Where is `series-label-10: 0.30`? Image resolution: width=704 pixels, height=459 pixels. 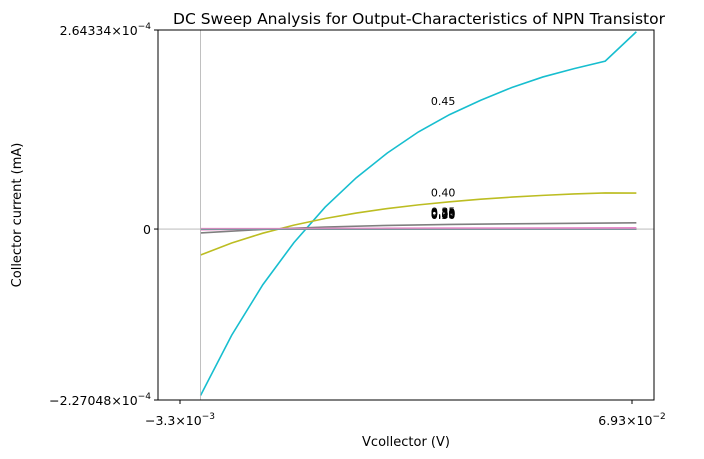
series-label-10: 0.30 is located at coordinates (443, 215).